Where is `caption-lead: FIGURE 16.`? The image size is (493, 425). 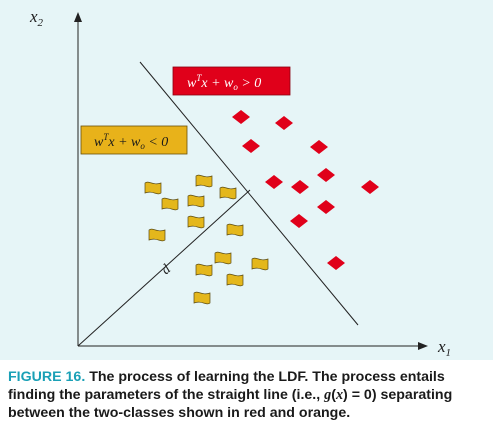 caption-lead: FIGURE 16. is located at coordinates (47, 377).